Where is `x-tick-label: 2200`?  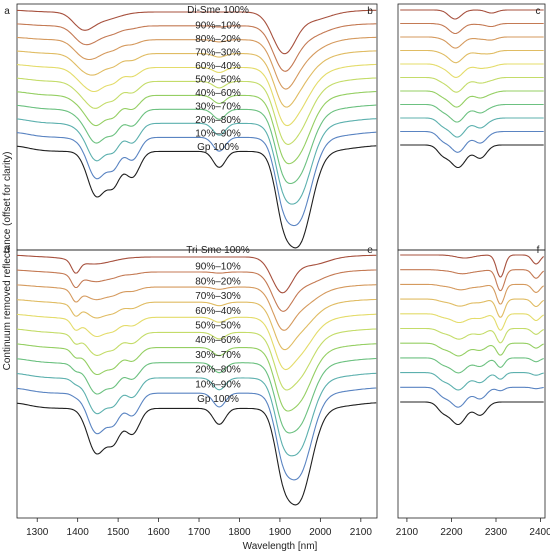
x-tick-label: 2200 is located at coordinates (451, 532).